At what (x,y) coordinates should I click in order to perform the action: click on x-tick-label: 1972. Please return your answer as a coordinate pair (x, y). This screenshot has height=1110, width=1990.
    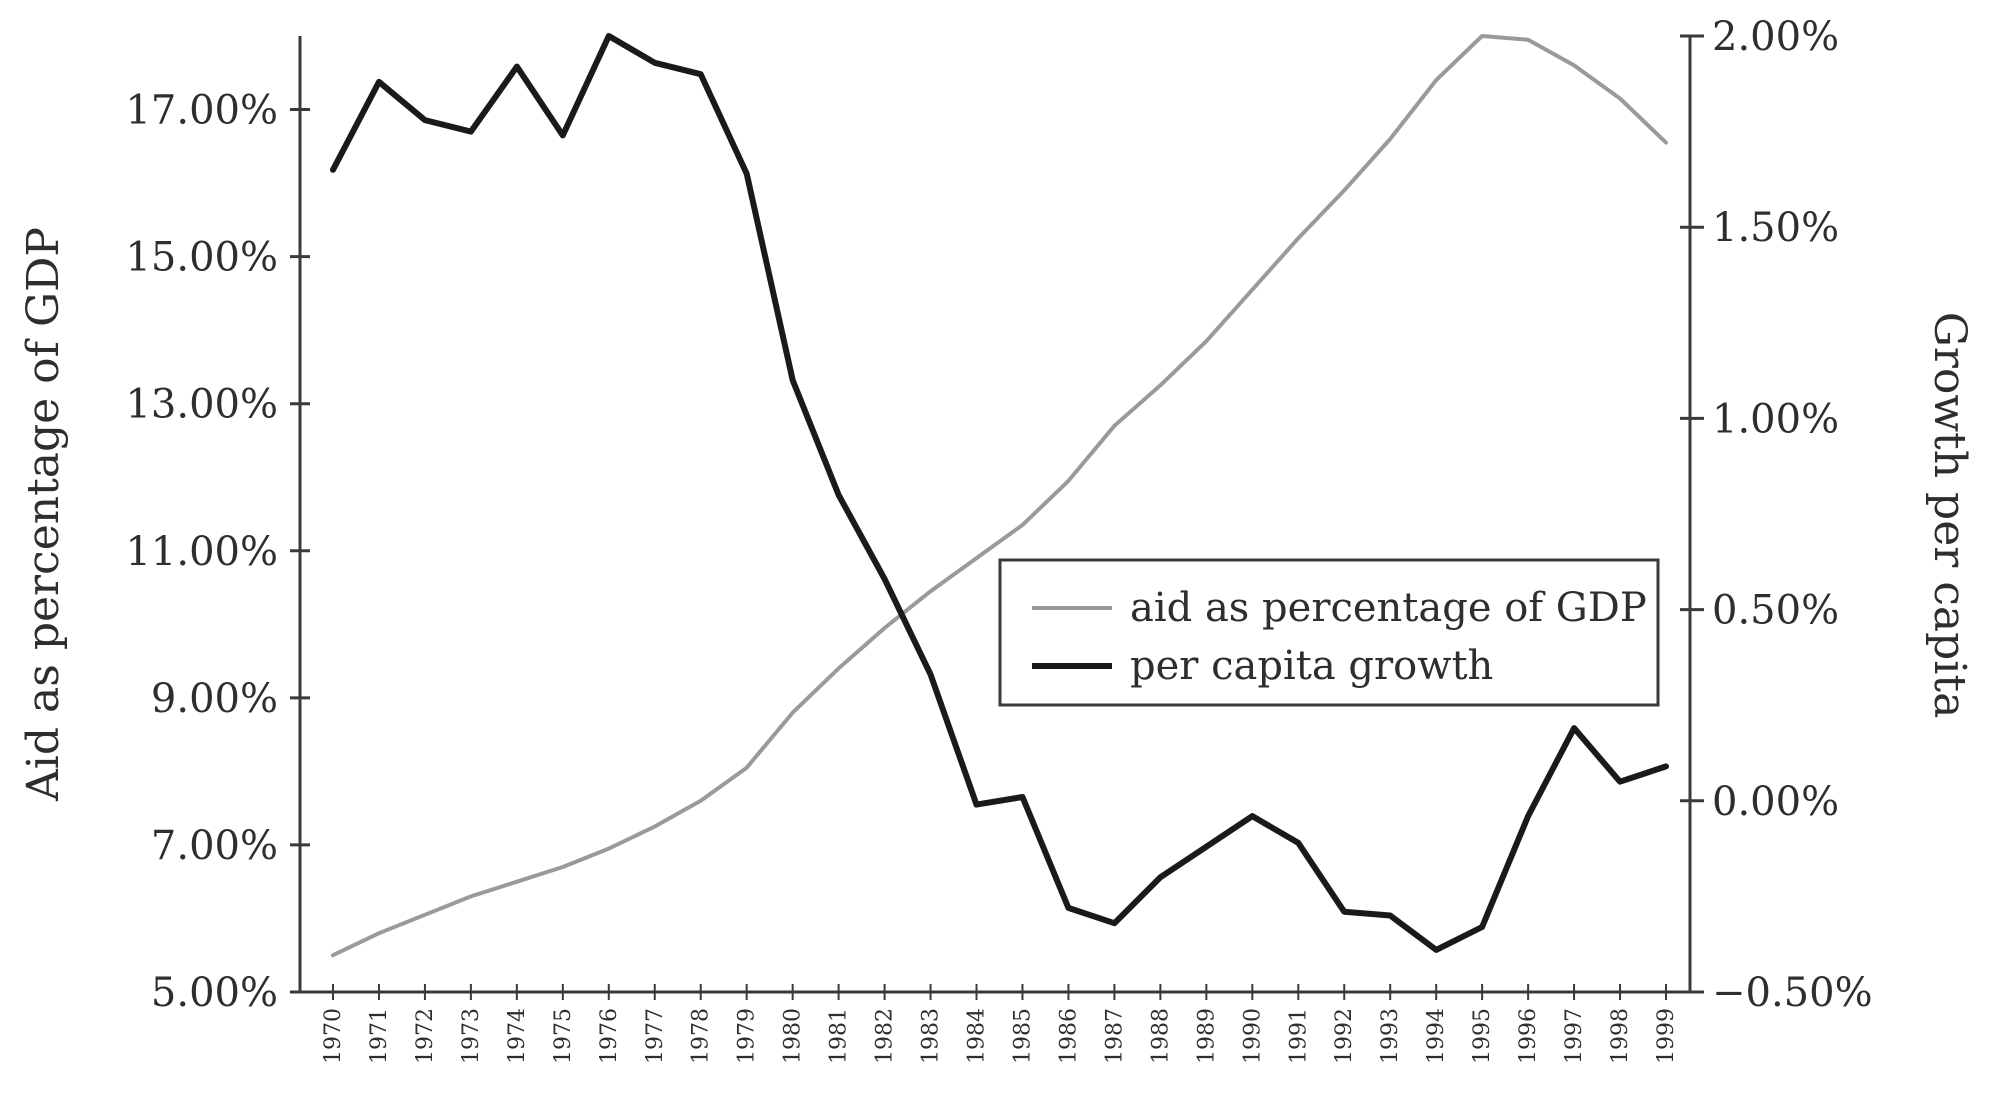
    Looking at the image, I should click on (425, 1036).